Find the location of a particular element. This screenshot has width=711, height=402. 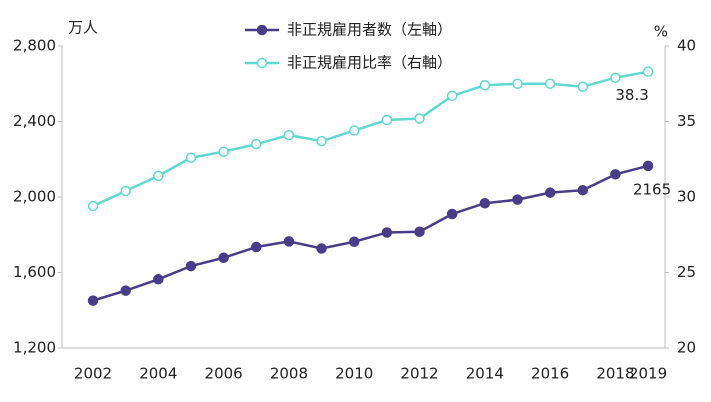

y2-tick-label: 35 is located at coordinates (686, 121).